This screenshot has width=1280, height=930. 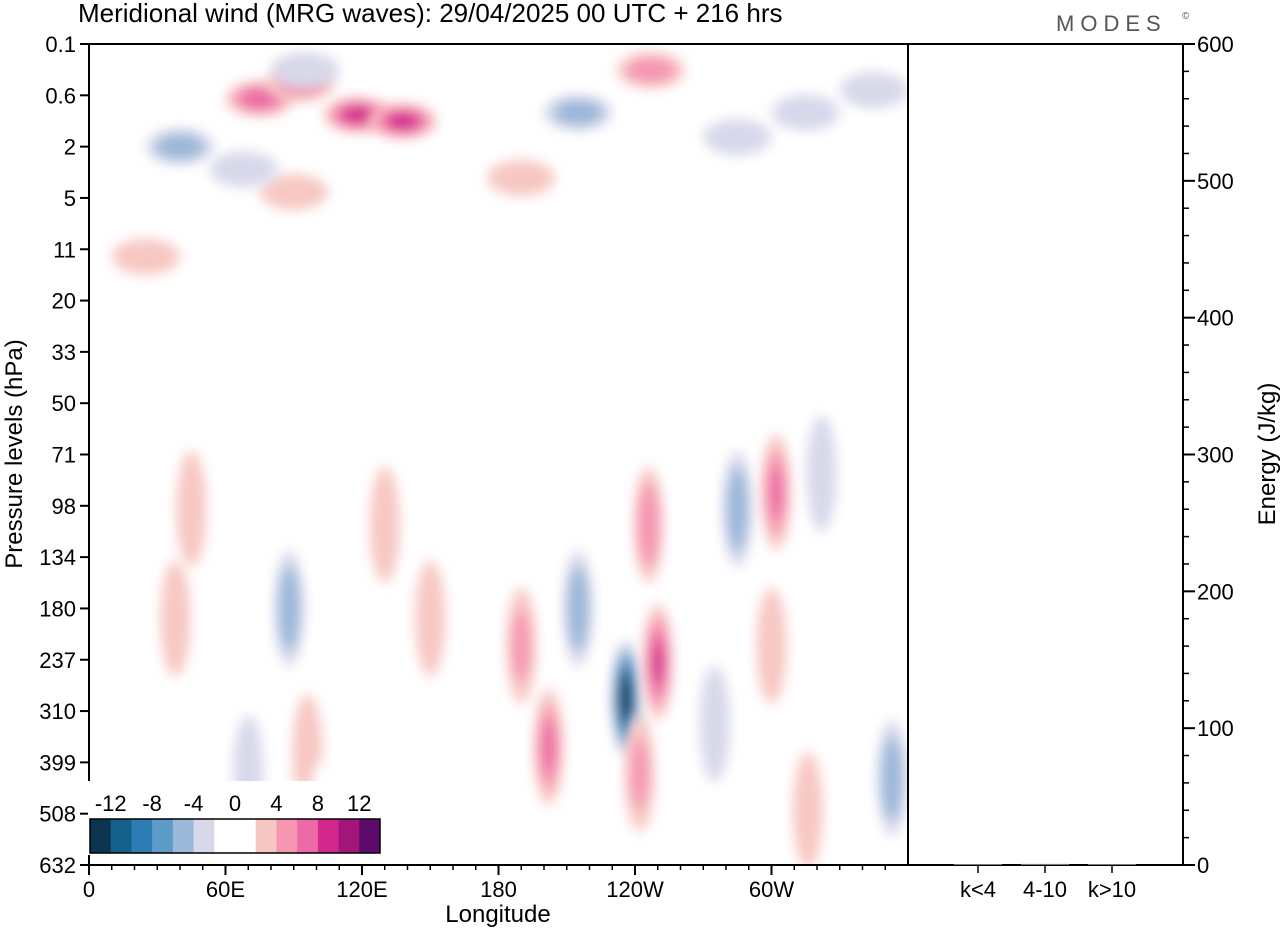 I want to click on energy-tick-label: 500, so click(x=1215, y=181).